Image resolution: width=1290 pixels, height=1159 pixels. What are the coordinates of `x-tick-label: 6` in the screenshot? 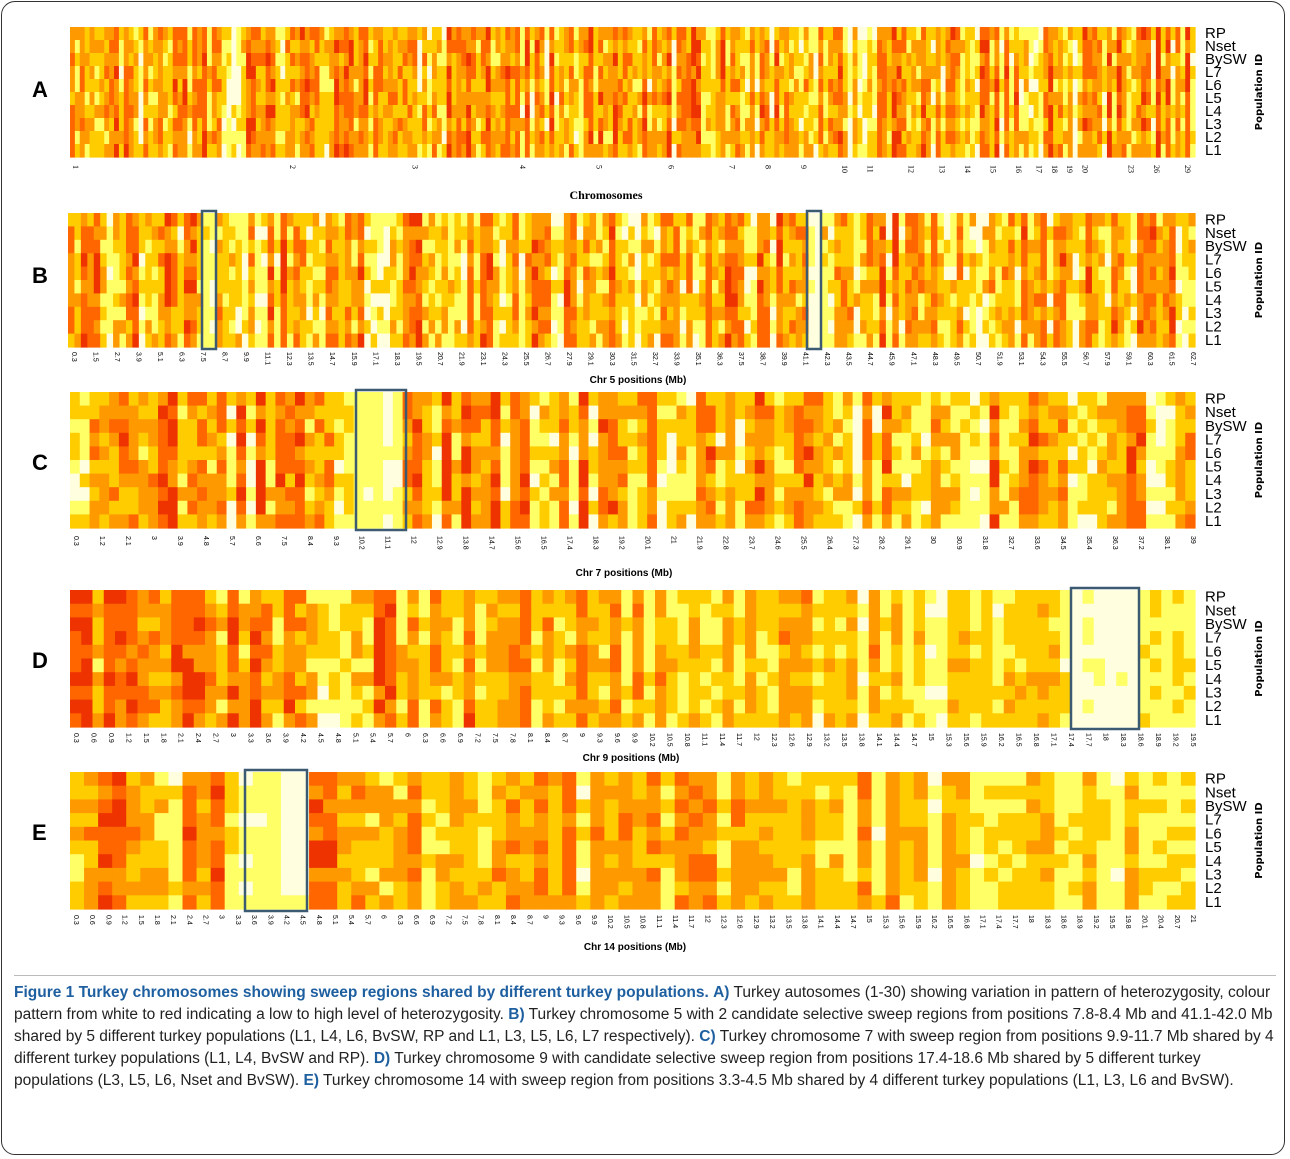 It's located at (670, 167).